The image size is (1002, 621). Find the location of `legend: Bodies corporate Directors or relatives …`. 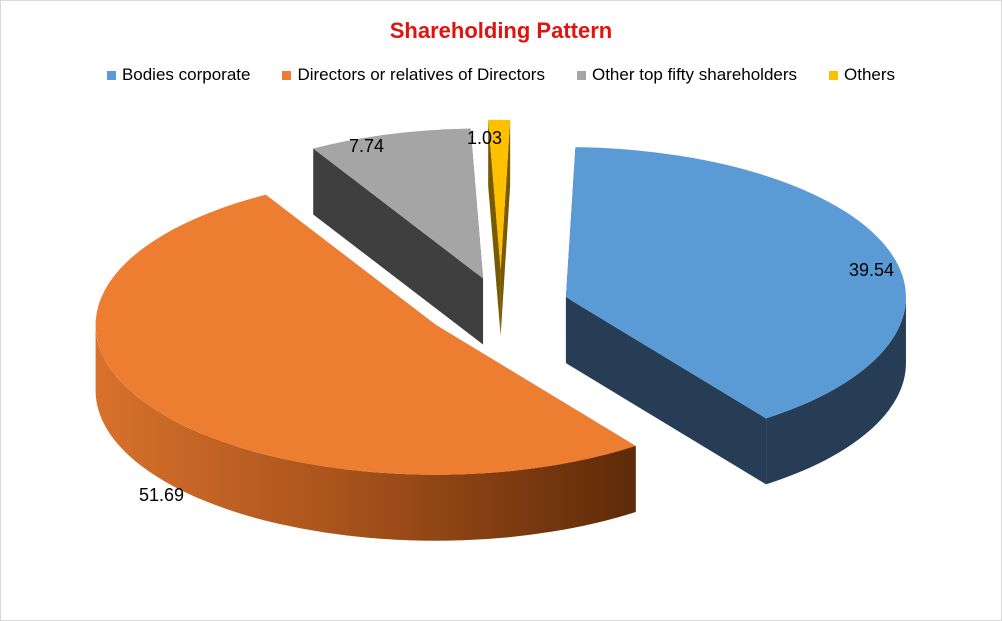

legend: Bodies corporate Directors or relatives … is located at coordinates (501, 75).